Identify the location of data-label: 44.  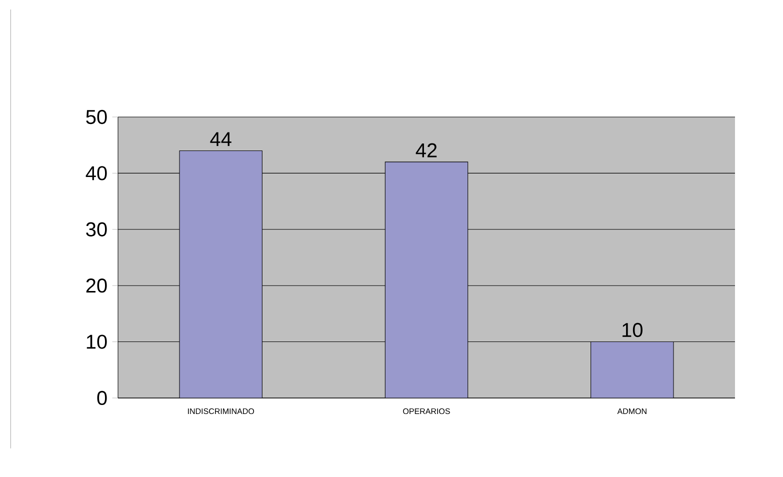
(221, 139).